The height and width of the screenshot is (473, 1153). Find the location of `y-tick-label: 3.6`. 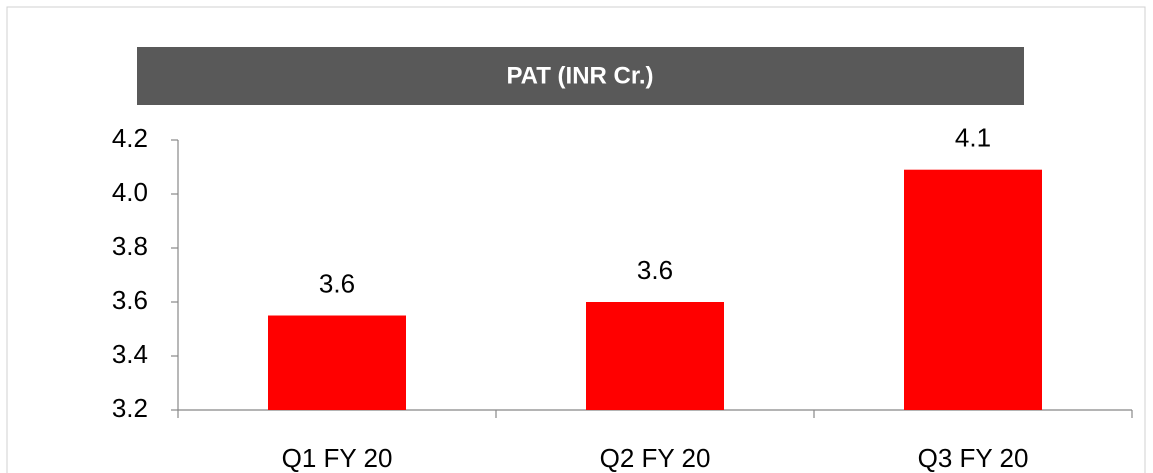

y-tick-label: 3.6 is located at coordinates (130, 300).